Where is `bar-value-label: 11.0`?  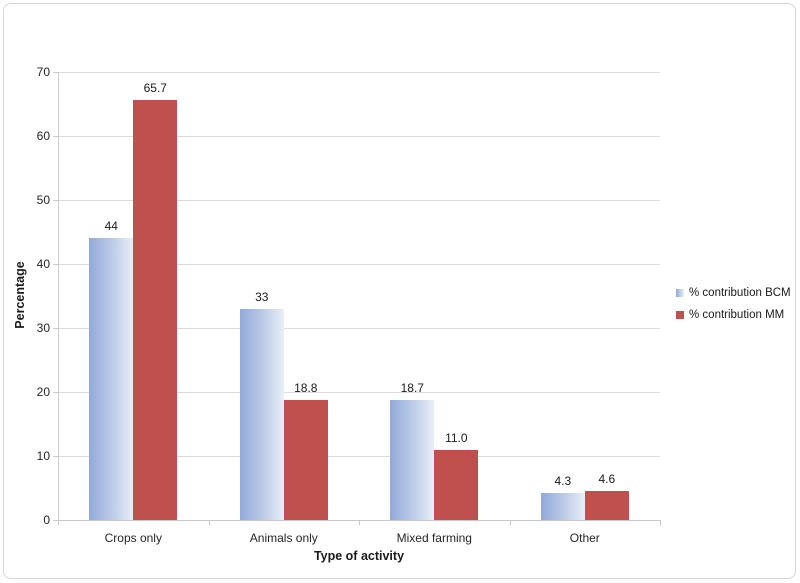
bar-value-label: 11.0 is located at coordinates (456, 437).